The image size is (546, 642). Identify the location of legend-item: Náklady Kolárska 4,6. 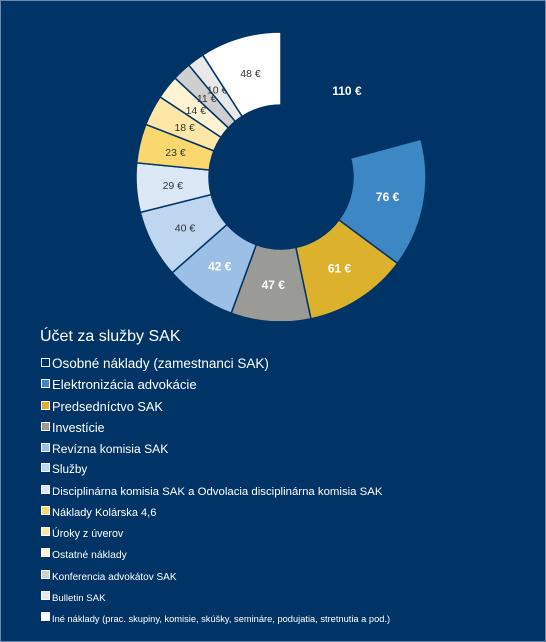
(99, 512).